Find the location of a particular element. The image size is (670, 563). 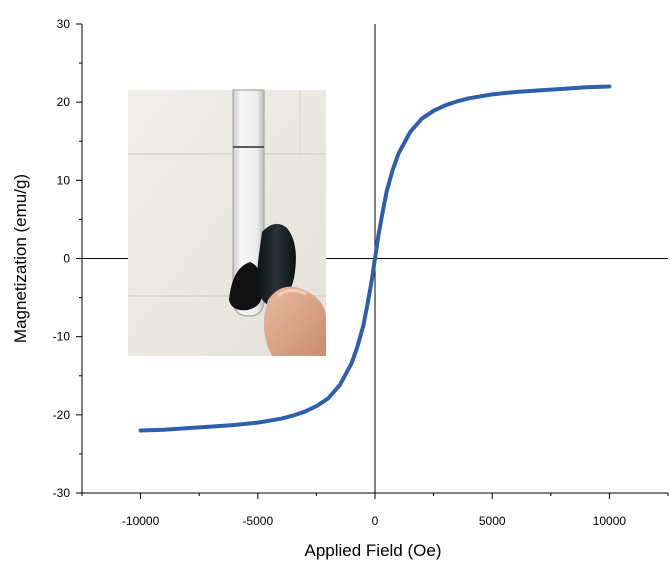

x-tick-label: 0 is located at coordinates (375, 521).